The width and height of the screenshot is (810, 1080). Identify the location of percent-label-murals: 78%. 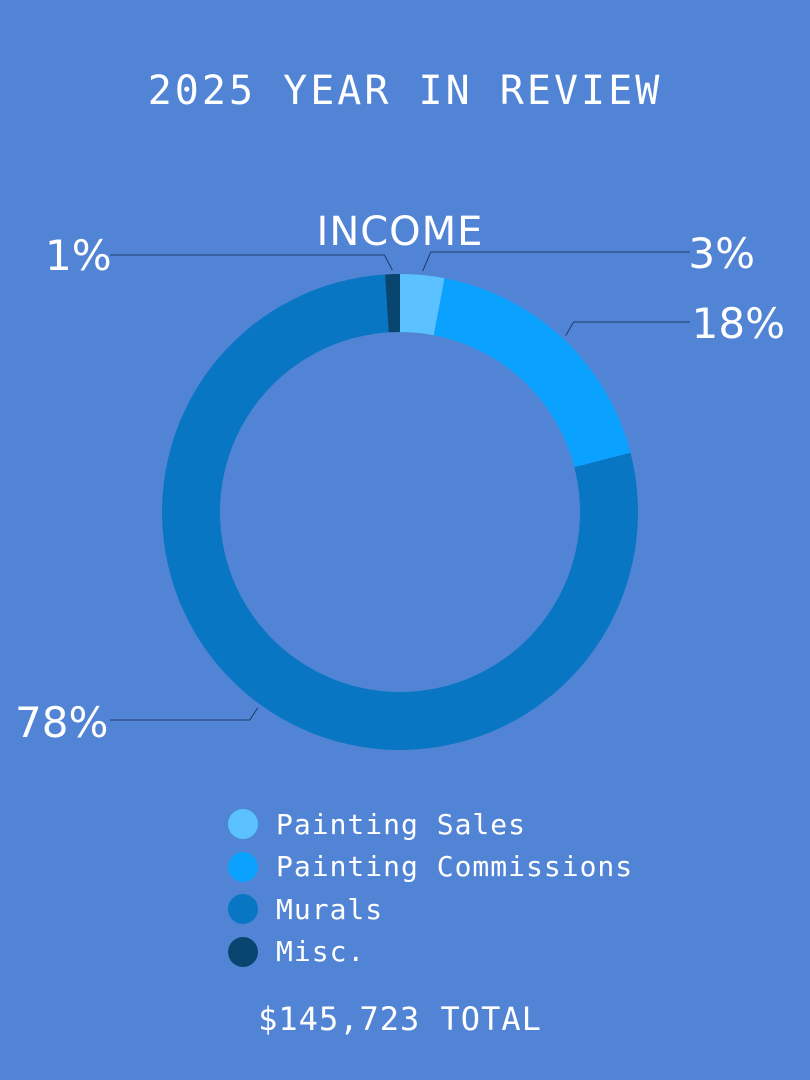
(61, 722).